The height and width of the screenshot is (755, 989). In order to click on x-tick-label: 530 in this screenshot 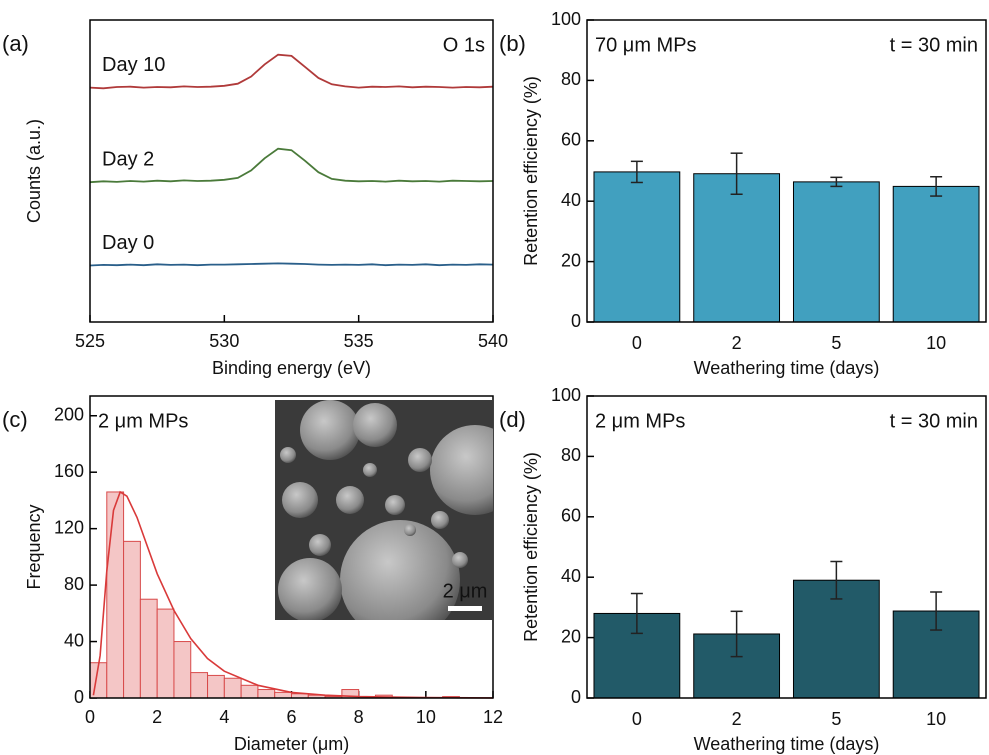, I will do `click(224, 341)`.